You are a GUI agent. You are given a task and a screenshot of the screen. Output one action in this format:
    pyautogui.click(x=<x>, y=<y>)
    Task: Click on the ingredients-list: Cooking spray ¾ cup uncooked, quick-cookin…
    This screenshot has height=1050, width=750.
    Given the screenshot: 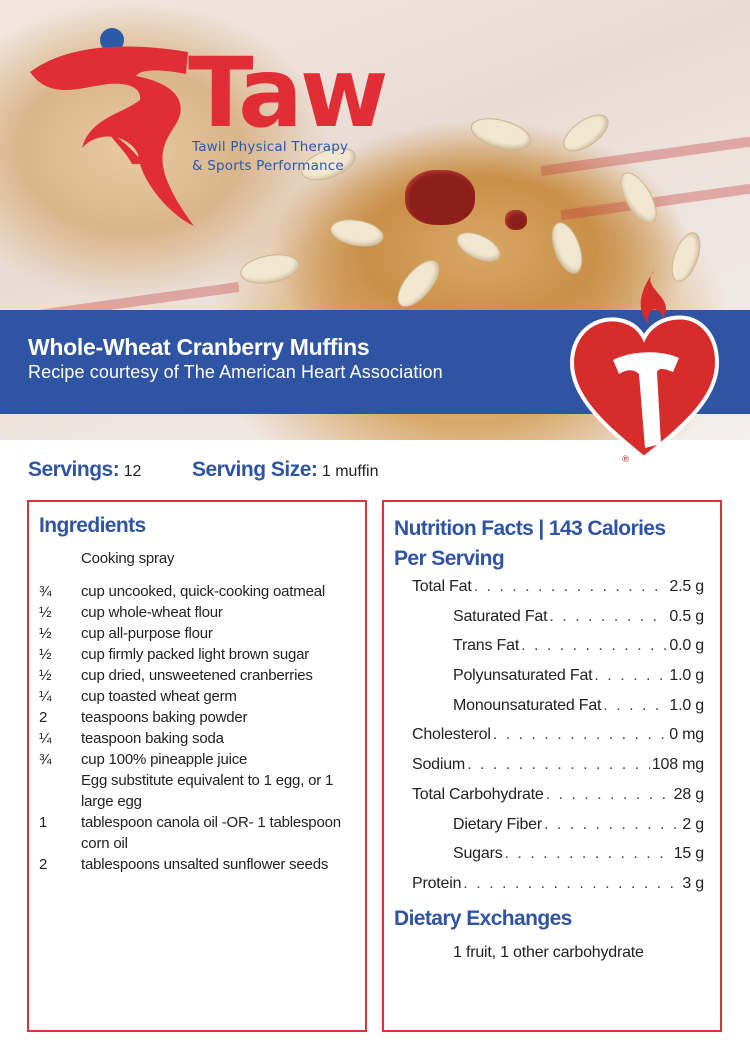 What is the action you would take?
    pyautogui.click(x=194, y=711)
    